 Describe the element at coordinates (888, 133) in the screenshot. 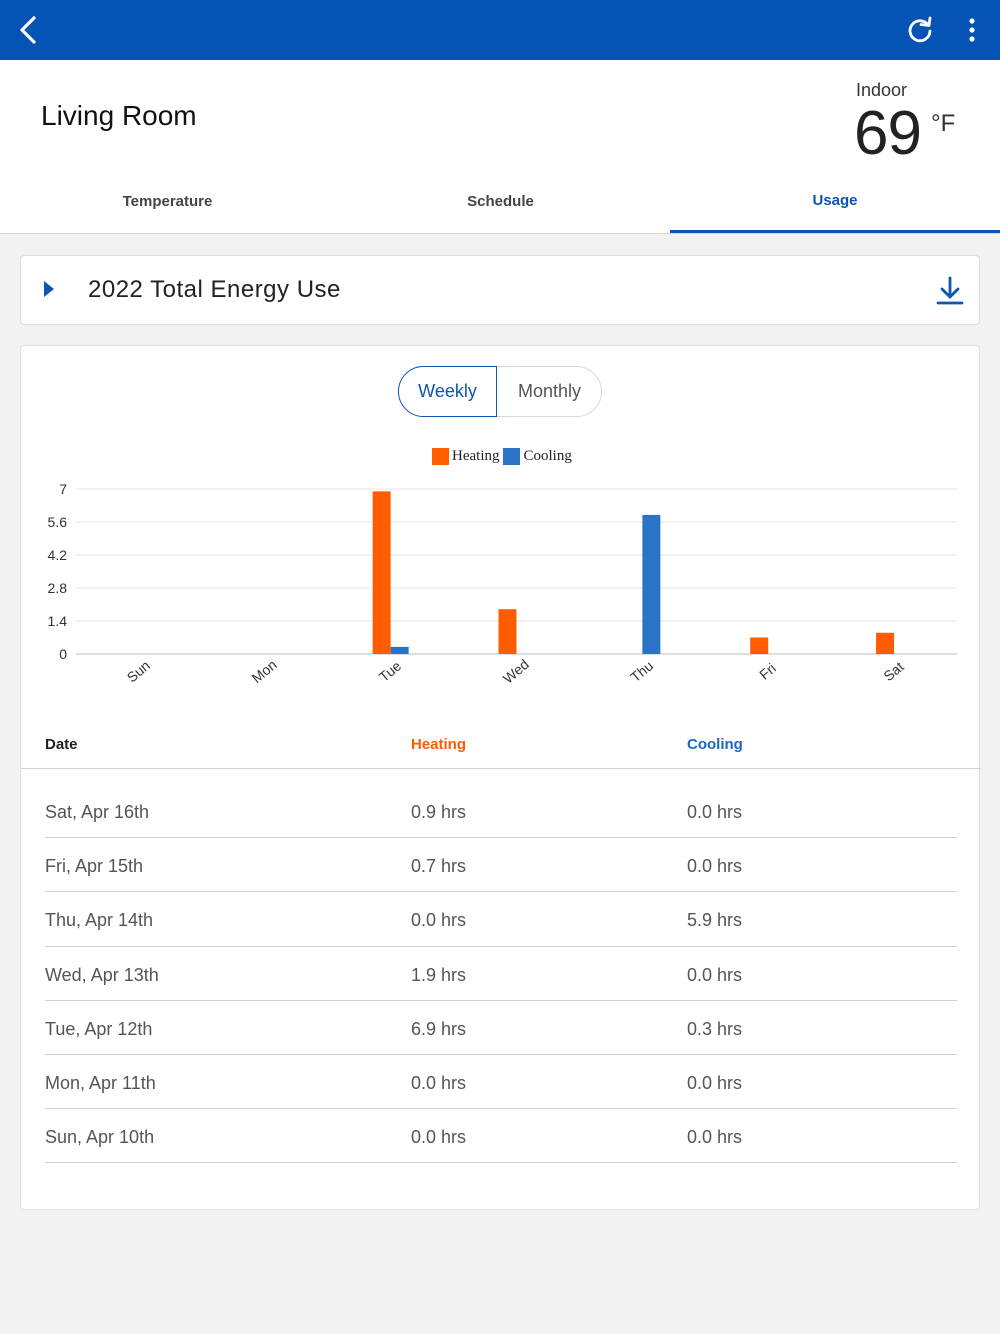

I see `indoor-temperature: 69` at that location.